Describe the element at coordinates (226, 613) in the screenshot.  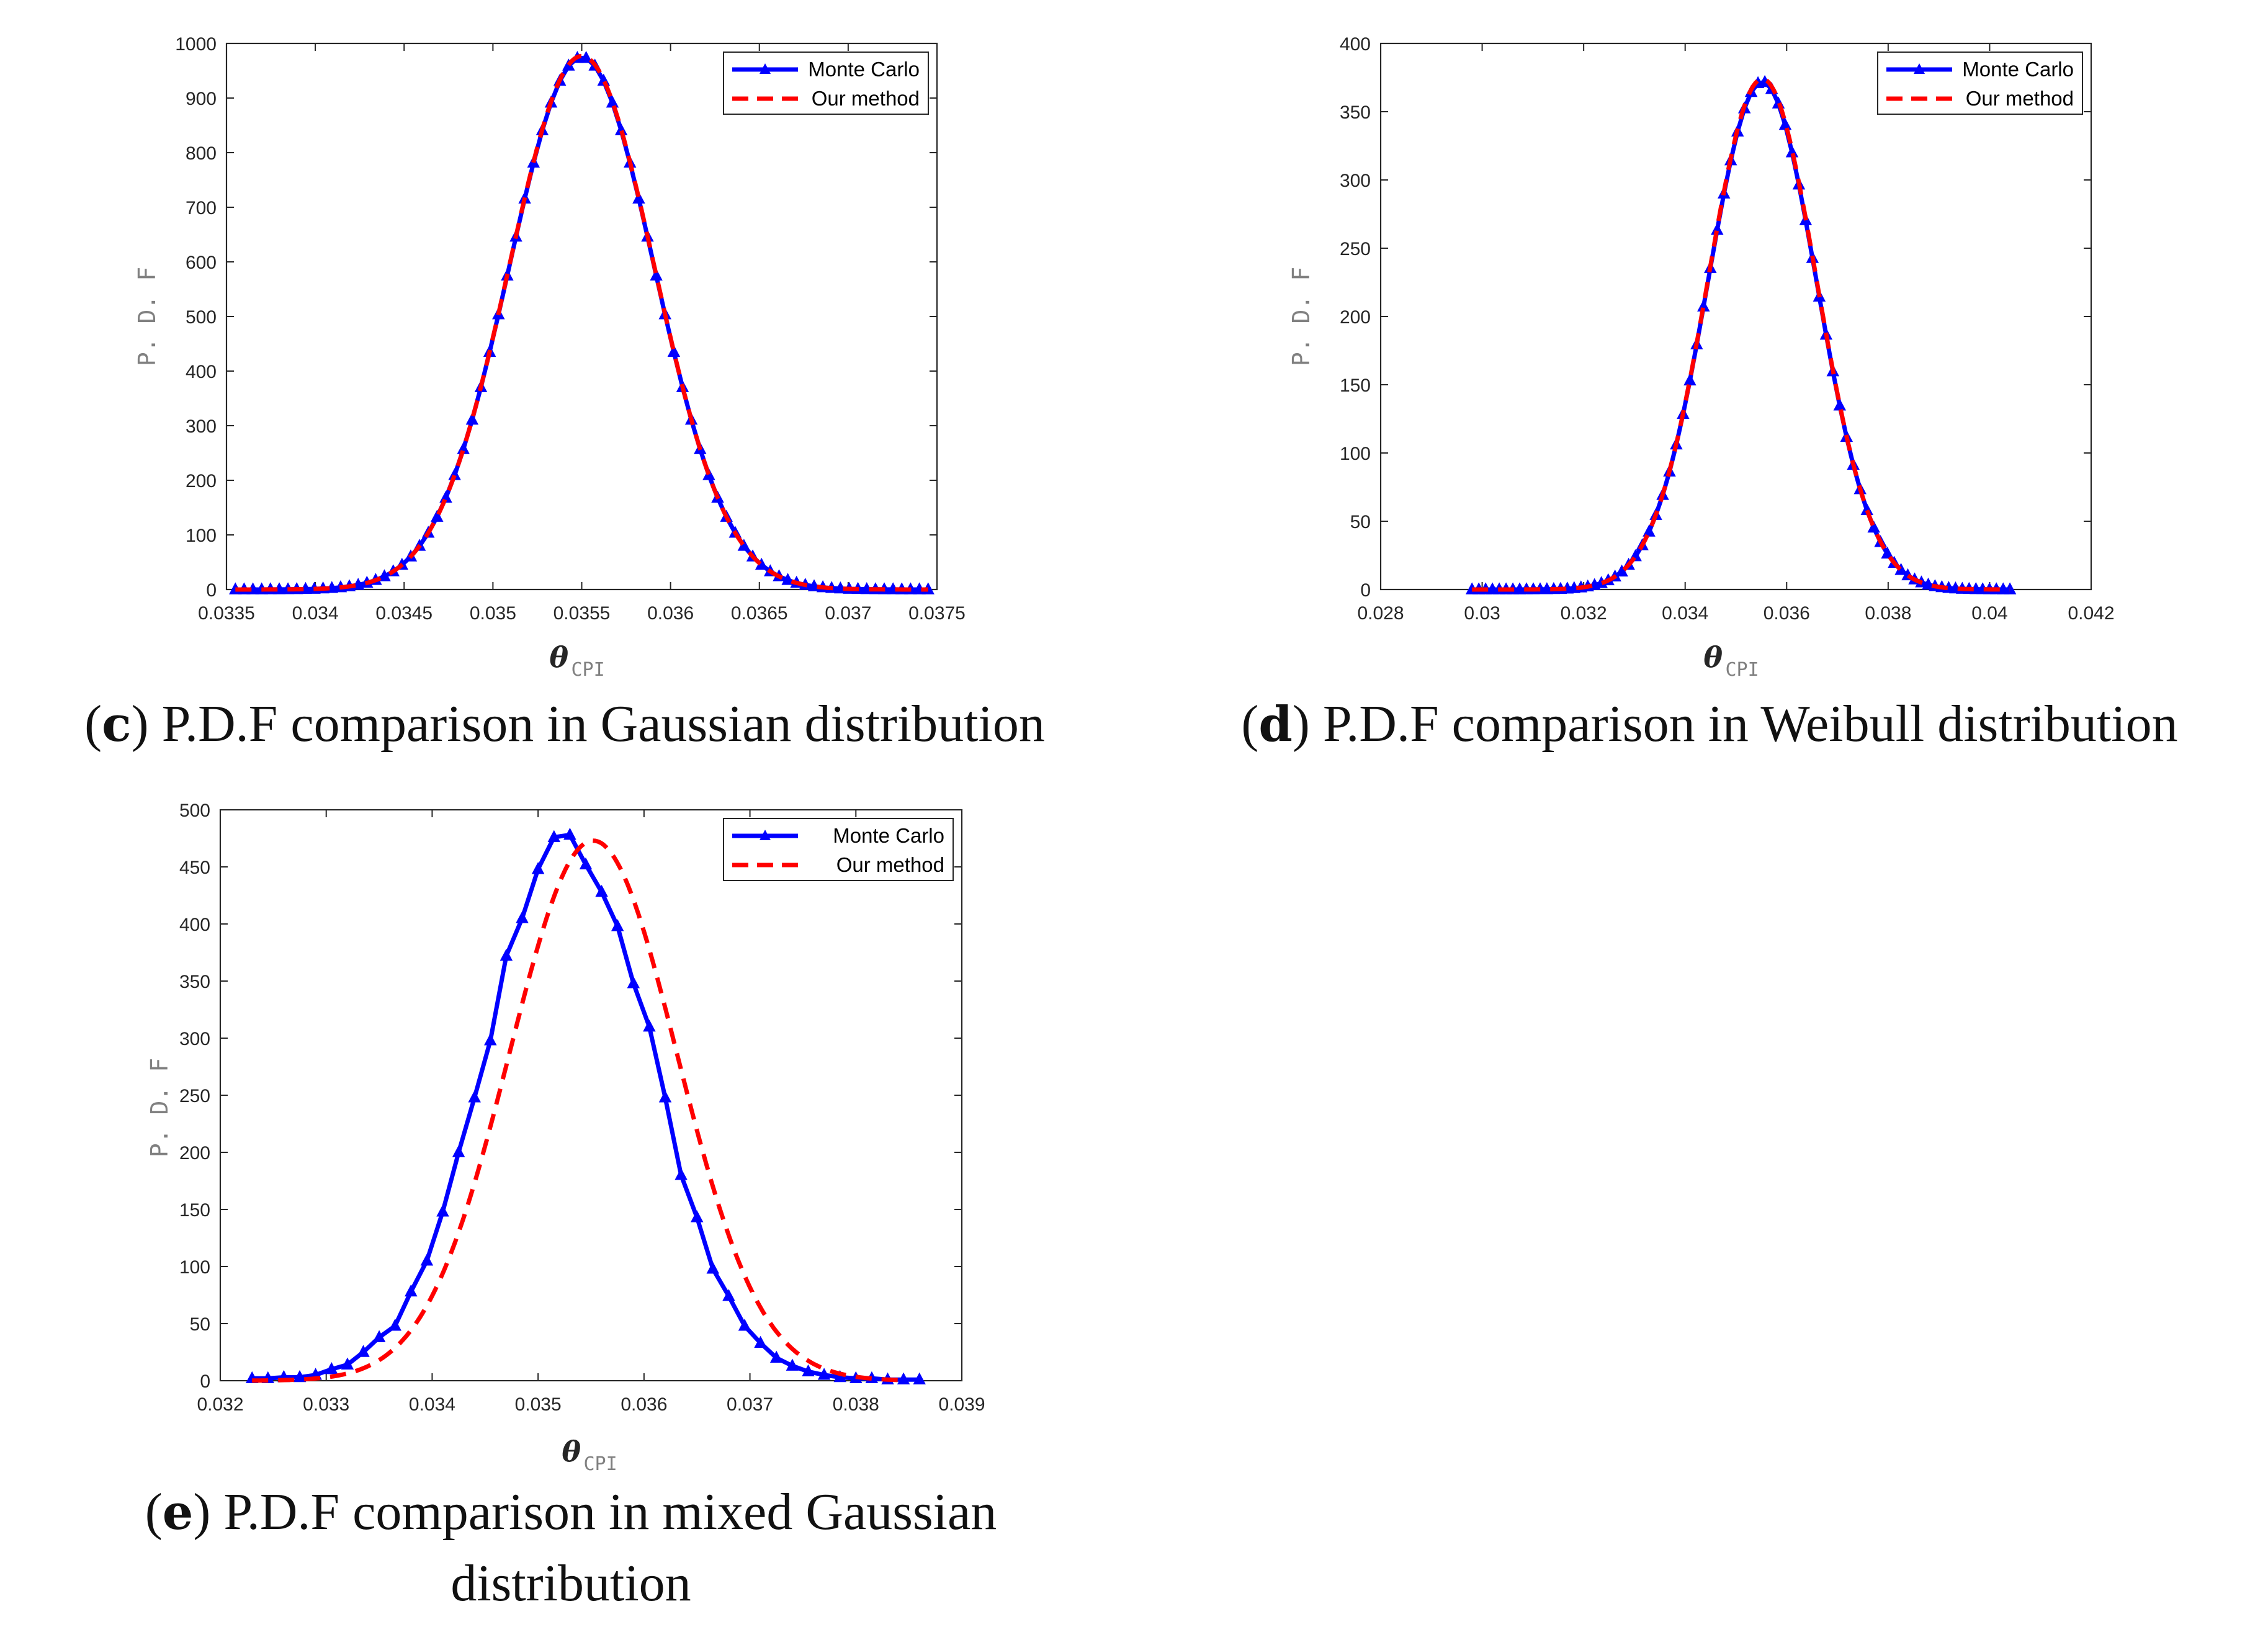
I see `x-tick-label: 0.0335` at that location.